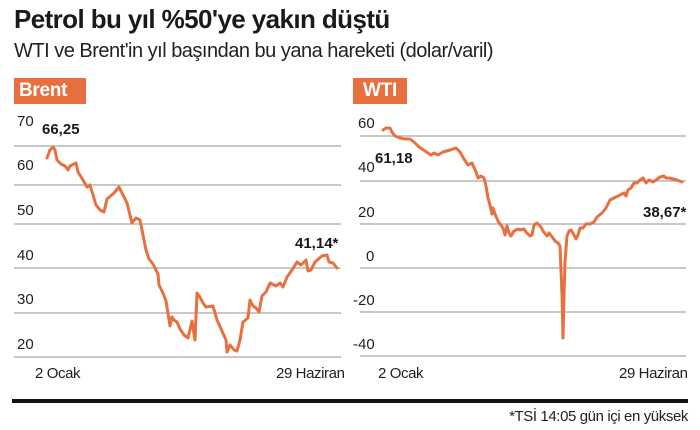  I want to click on brent-end-value: 41,14*, so click(317, 243).